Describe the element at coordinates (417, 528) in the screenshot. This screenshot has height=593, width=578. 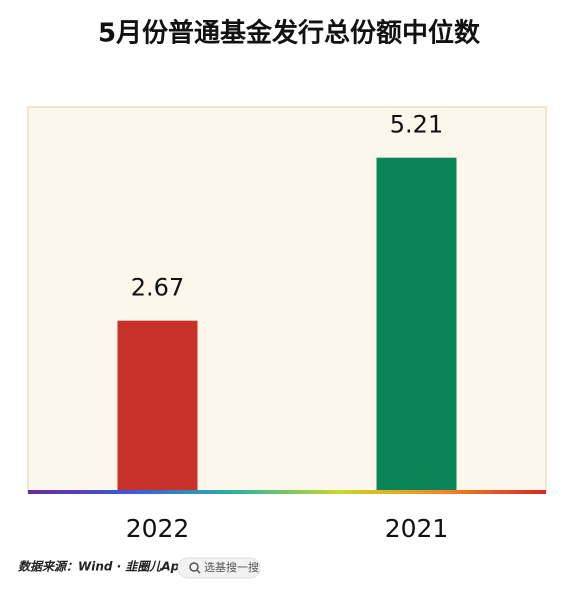
I see `x-tick-label: 2021` at that location.